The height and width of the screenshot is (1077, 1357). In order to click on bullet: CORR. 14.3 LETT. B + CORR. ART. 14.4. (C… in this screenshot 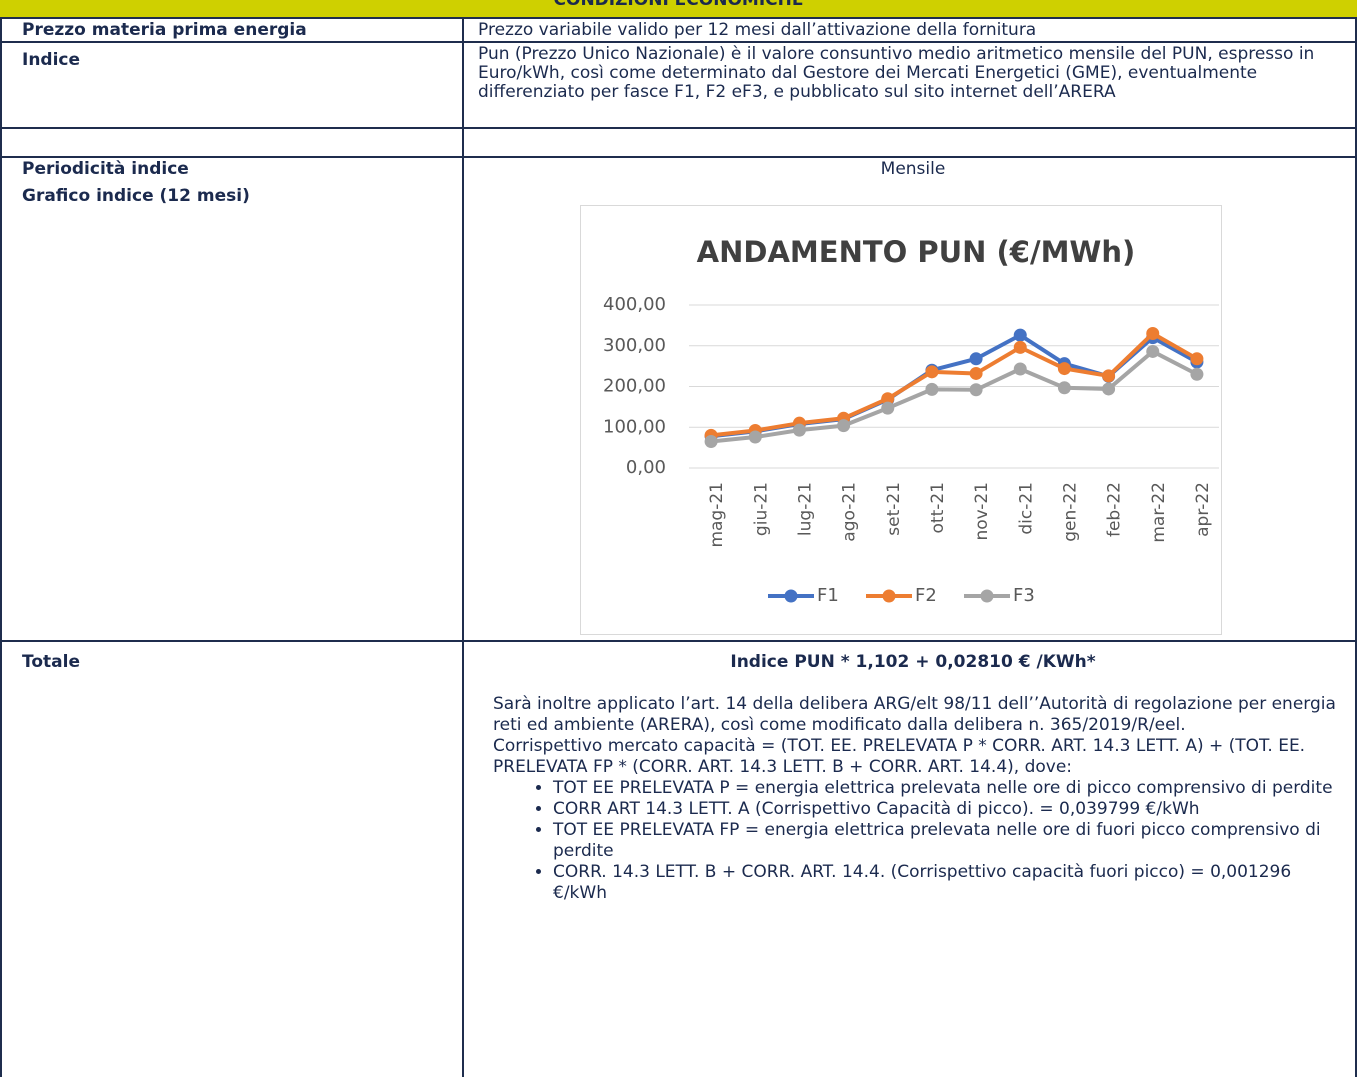, I will do `click(948, 883)`.